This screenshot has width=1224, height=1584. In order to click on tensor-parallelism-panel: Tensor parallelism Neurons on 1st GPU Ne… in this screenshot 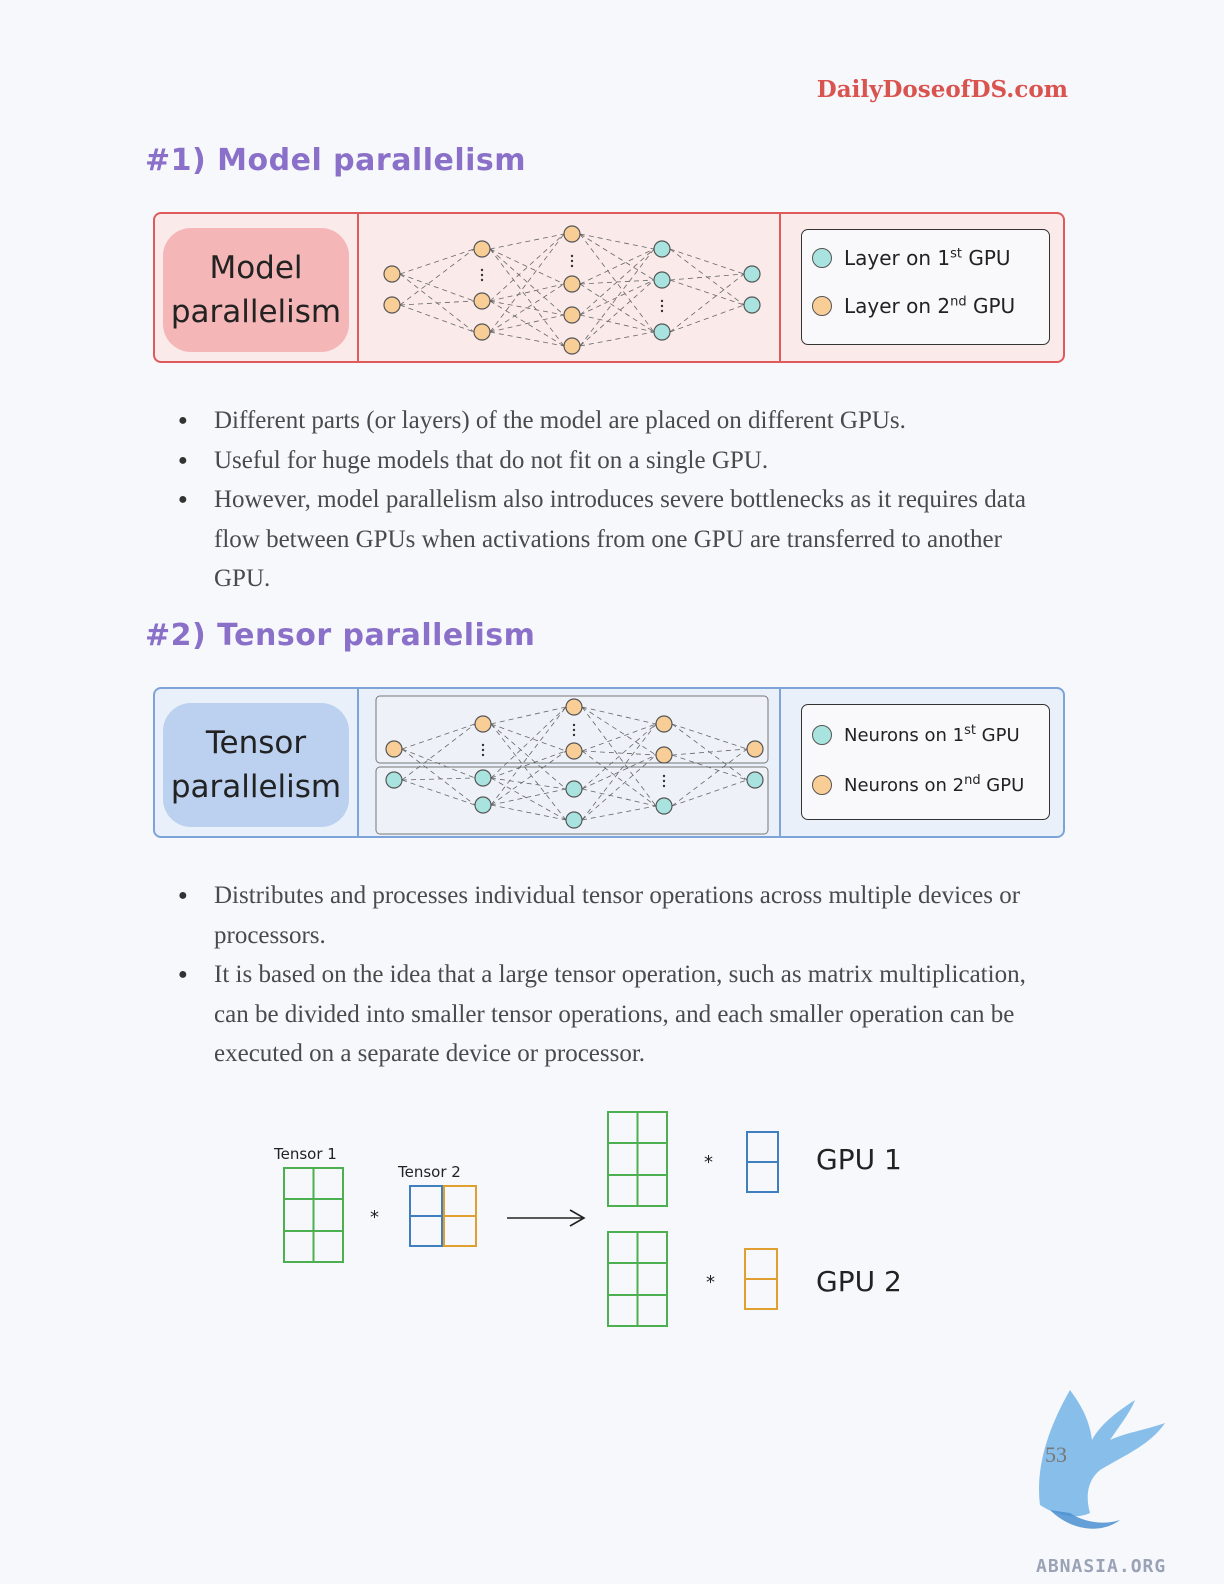, I will do `click(609, 762)`.